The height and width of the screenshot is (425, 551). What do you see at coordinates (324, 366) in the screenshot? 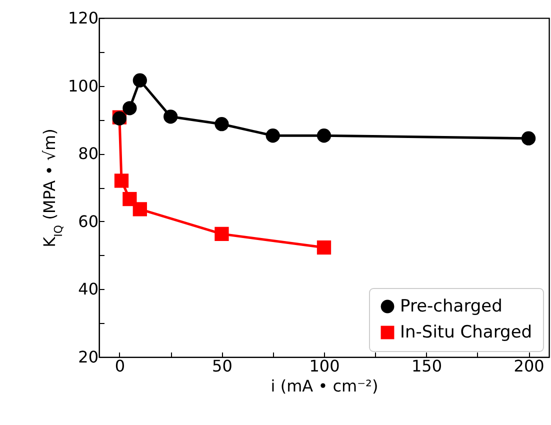
I see `x-tick-label: 100` at bounding box center [324, 366].